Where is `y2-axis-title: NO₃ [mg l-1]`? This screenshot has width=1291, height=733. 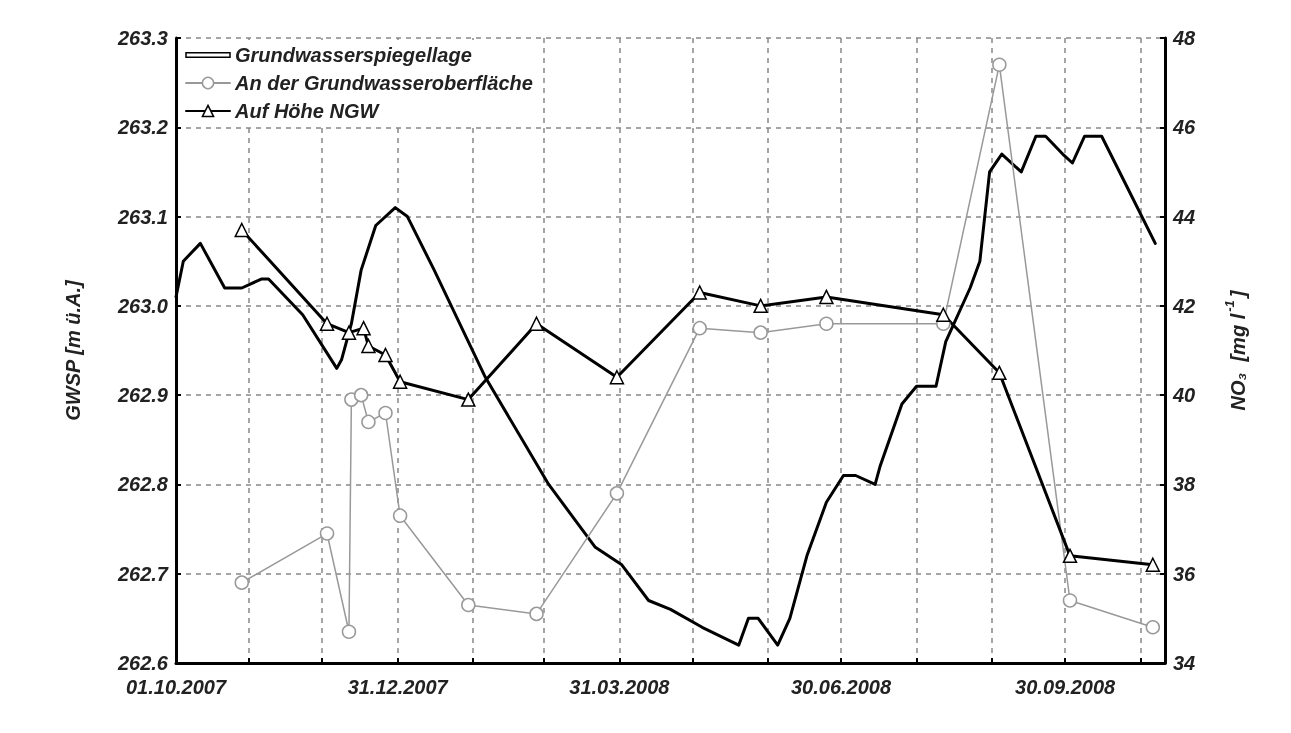 y2-axis-title: NO₃ [mg l-1] is located at coordinates (1235, 350).